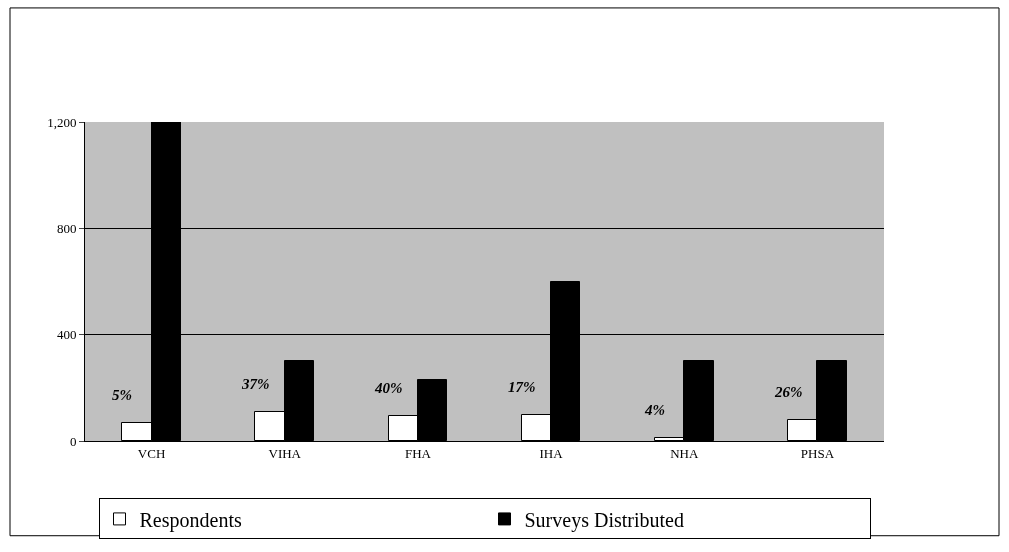 The image size is (1009, 552). Describe the element at coordinates (285, 453) in the screenshot. I see `x-tick-label: VIHA` at that location.